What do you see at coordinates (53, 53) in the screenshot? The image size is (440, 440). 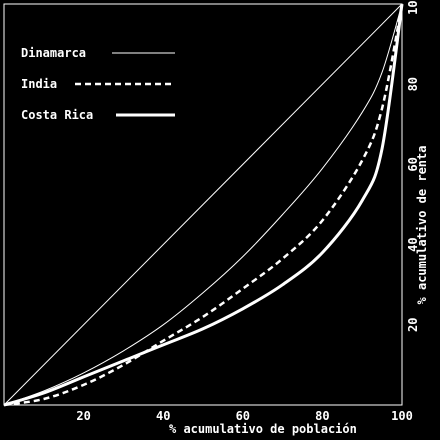 I see `legend-label-dinamarca: Dinamarca` at bounding box center [53, 53].